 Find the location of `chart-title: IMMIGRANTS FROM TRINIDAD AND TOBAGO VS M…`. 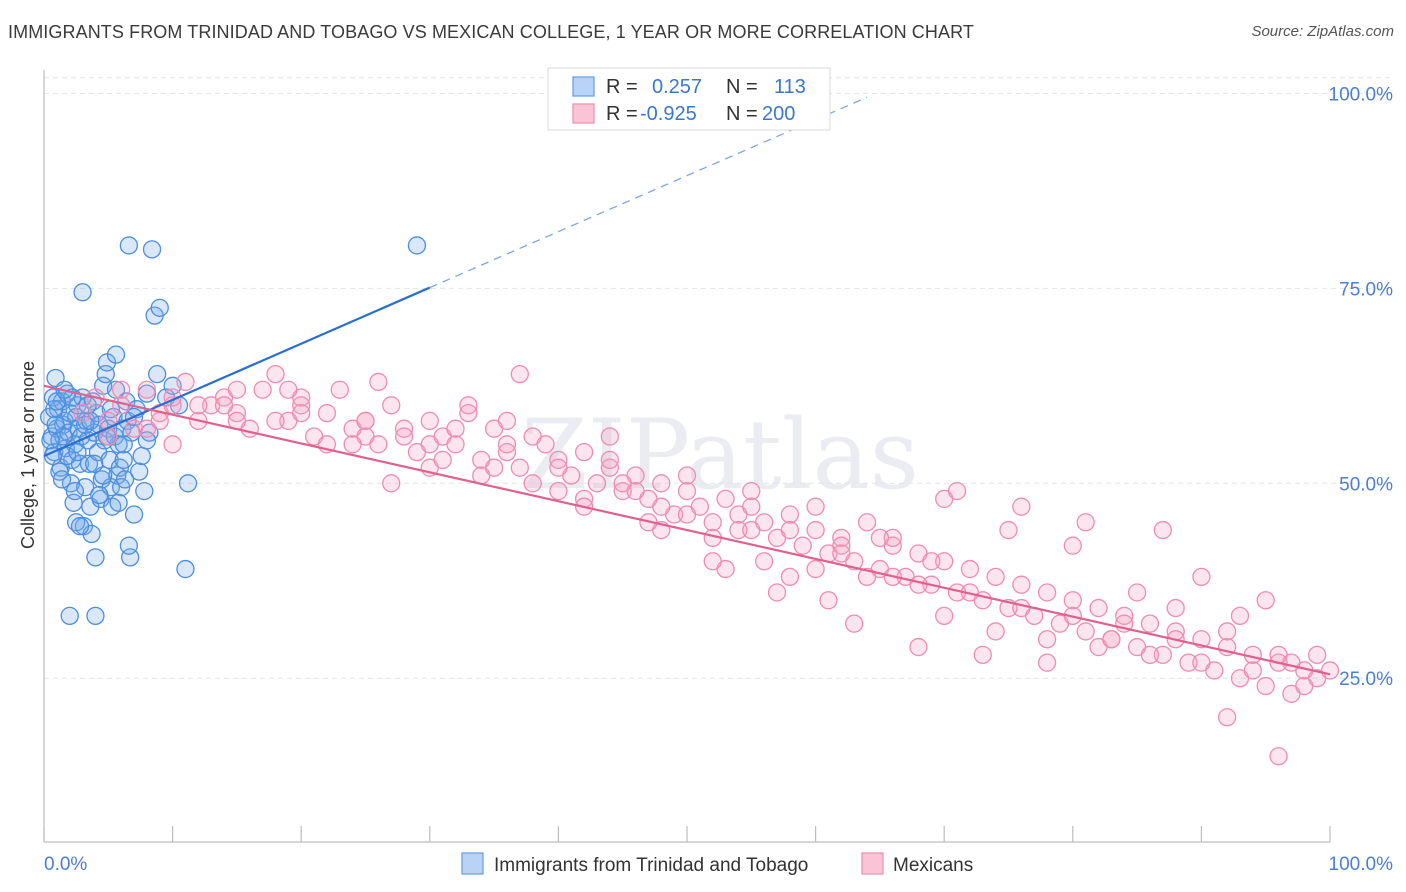

chart-title: IMMIGRANTS FROM TRINIDAD AND TOBAGO VS M… is located at coordinates (491, 32).